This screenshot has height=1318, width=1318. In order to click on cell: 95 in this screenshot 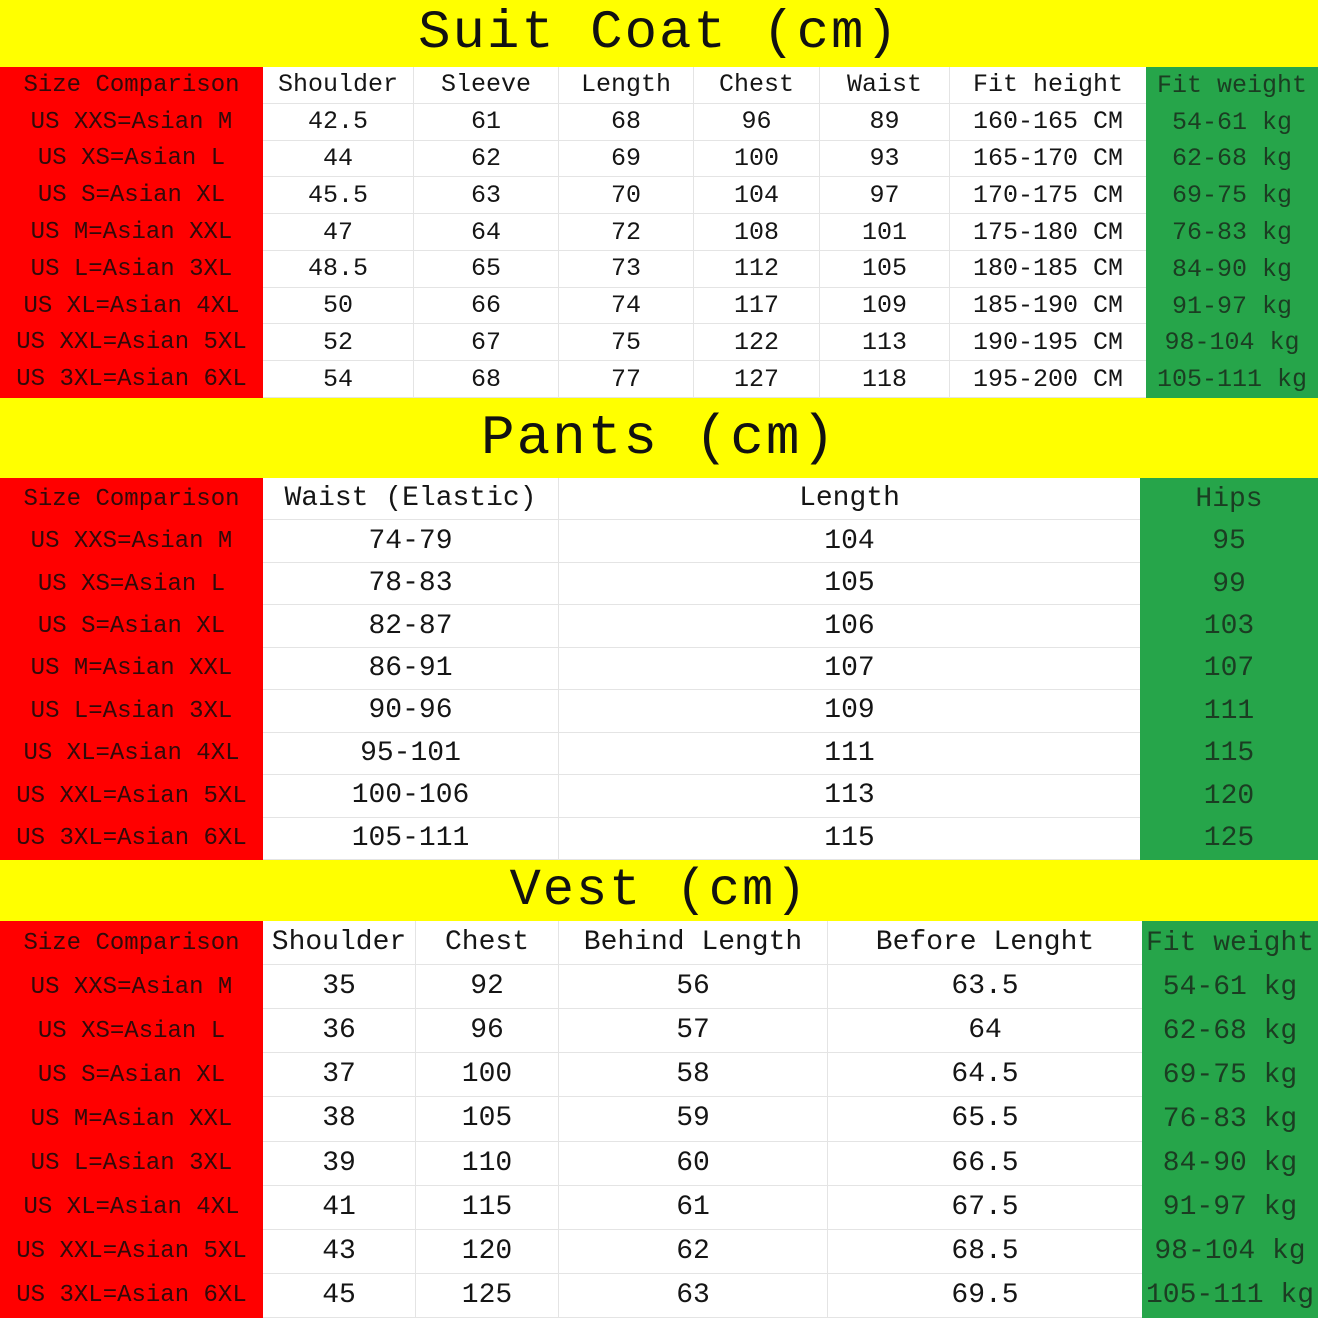, I will do `click(1229, 541)`.